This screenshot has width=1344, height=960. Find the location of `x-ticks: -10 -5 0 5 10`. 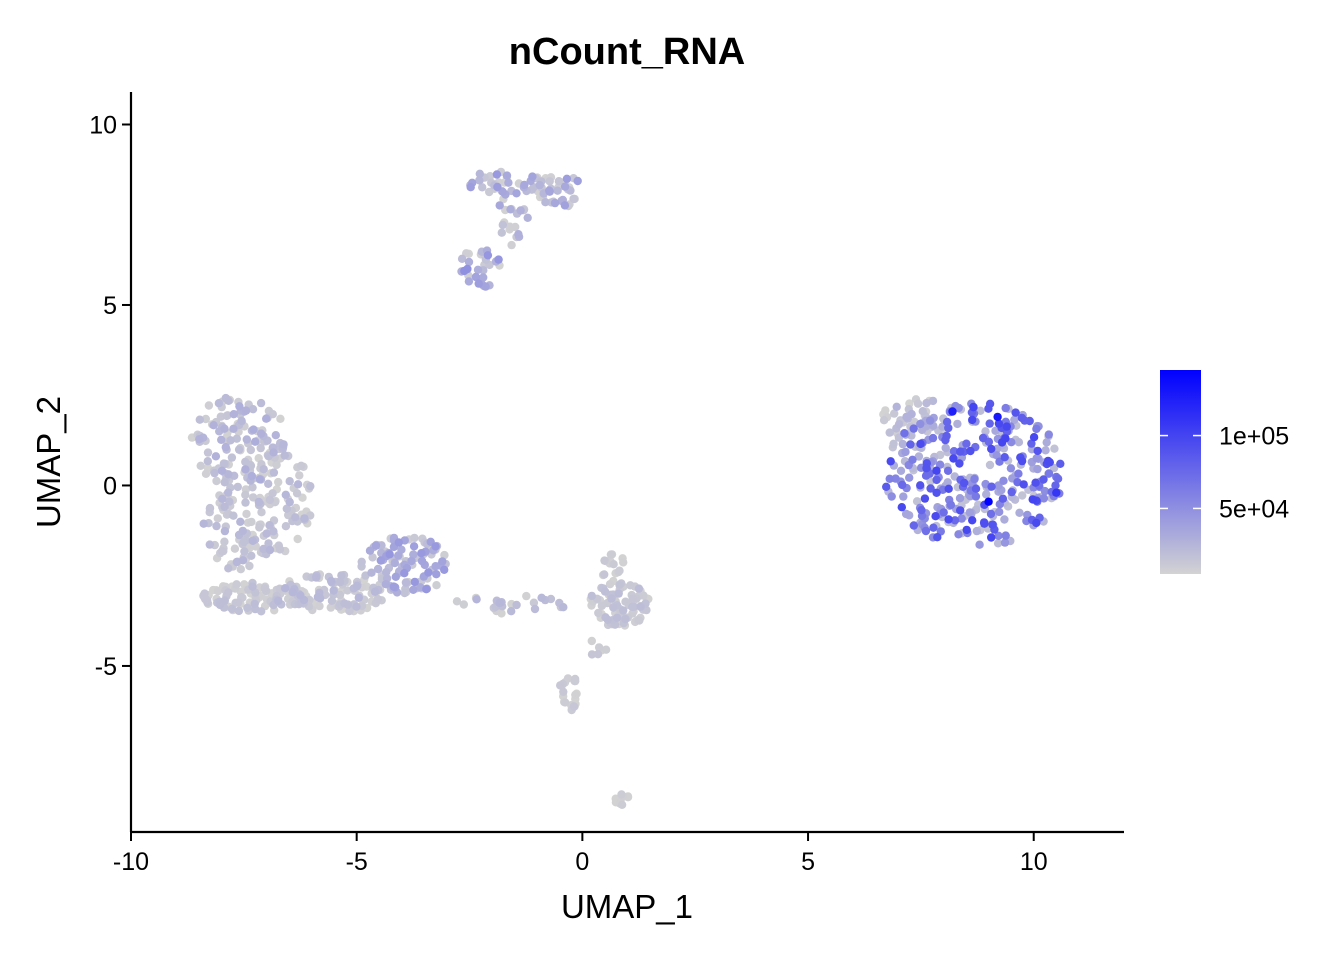

x-ticks: -10 -5 0 5 10 is located at coordinates (580, 854).